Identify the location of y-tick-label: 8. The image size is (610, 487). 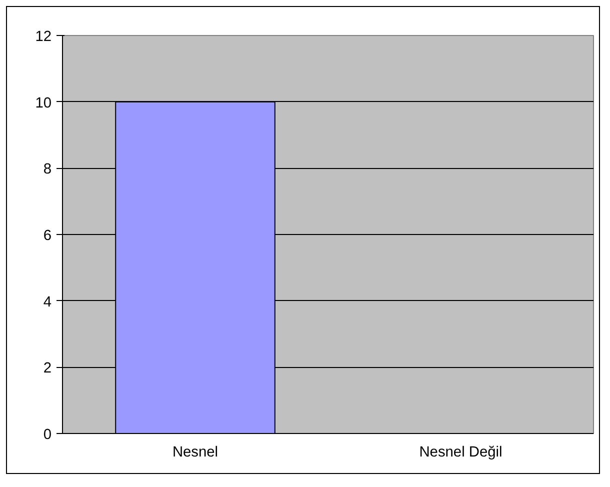
(47, 170).